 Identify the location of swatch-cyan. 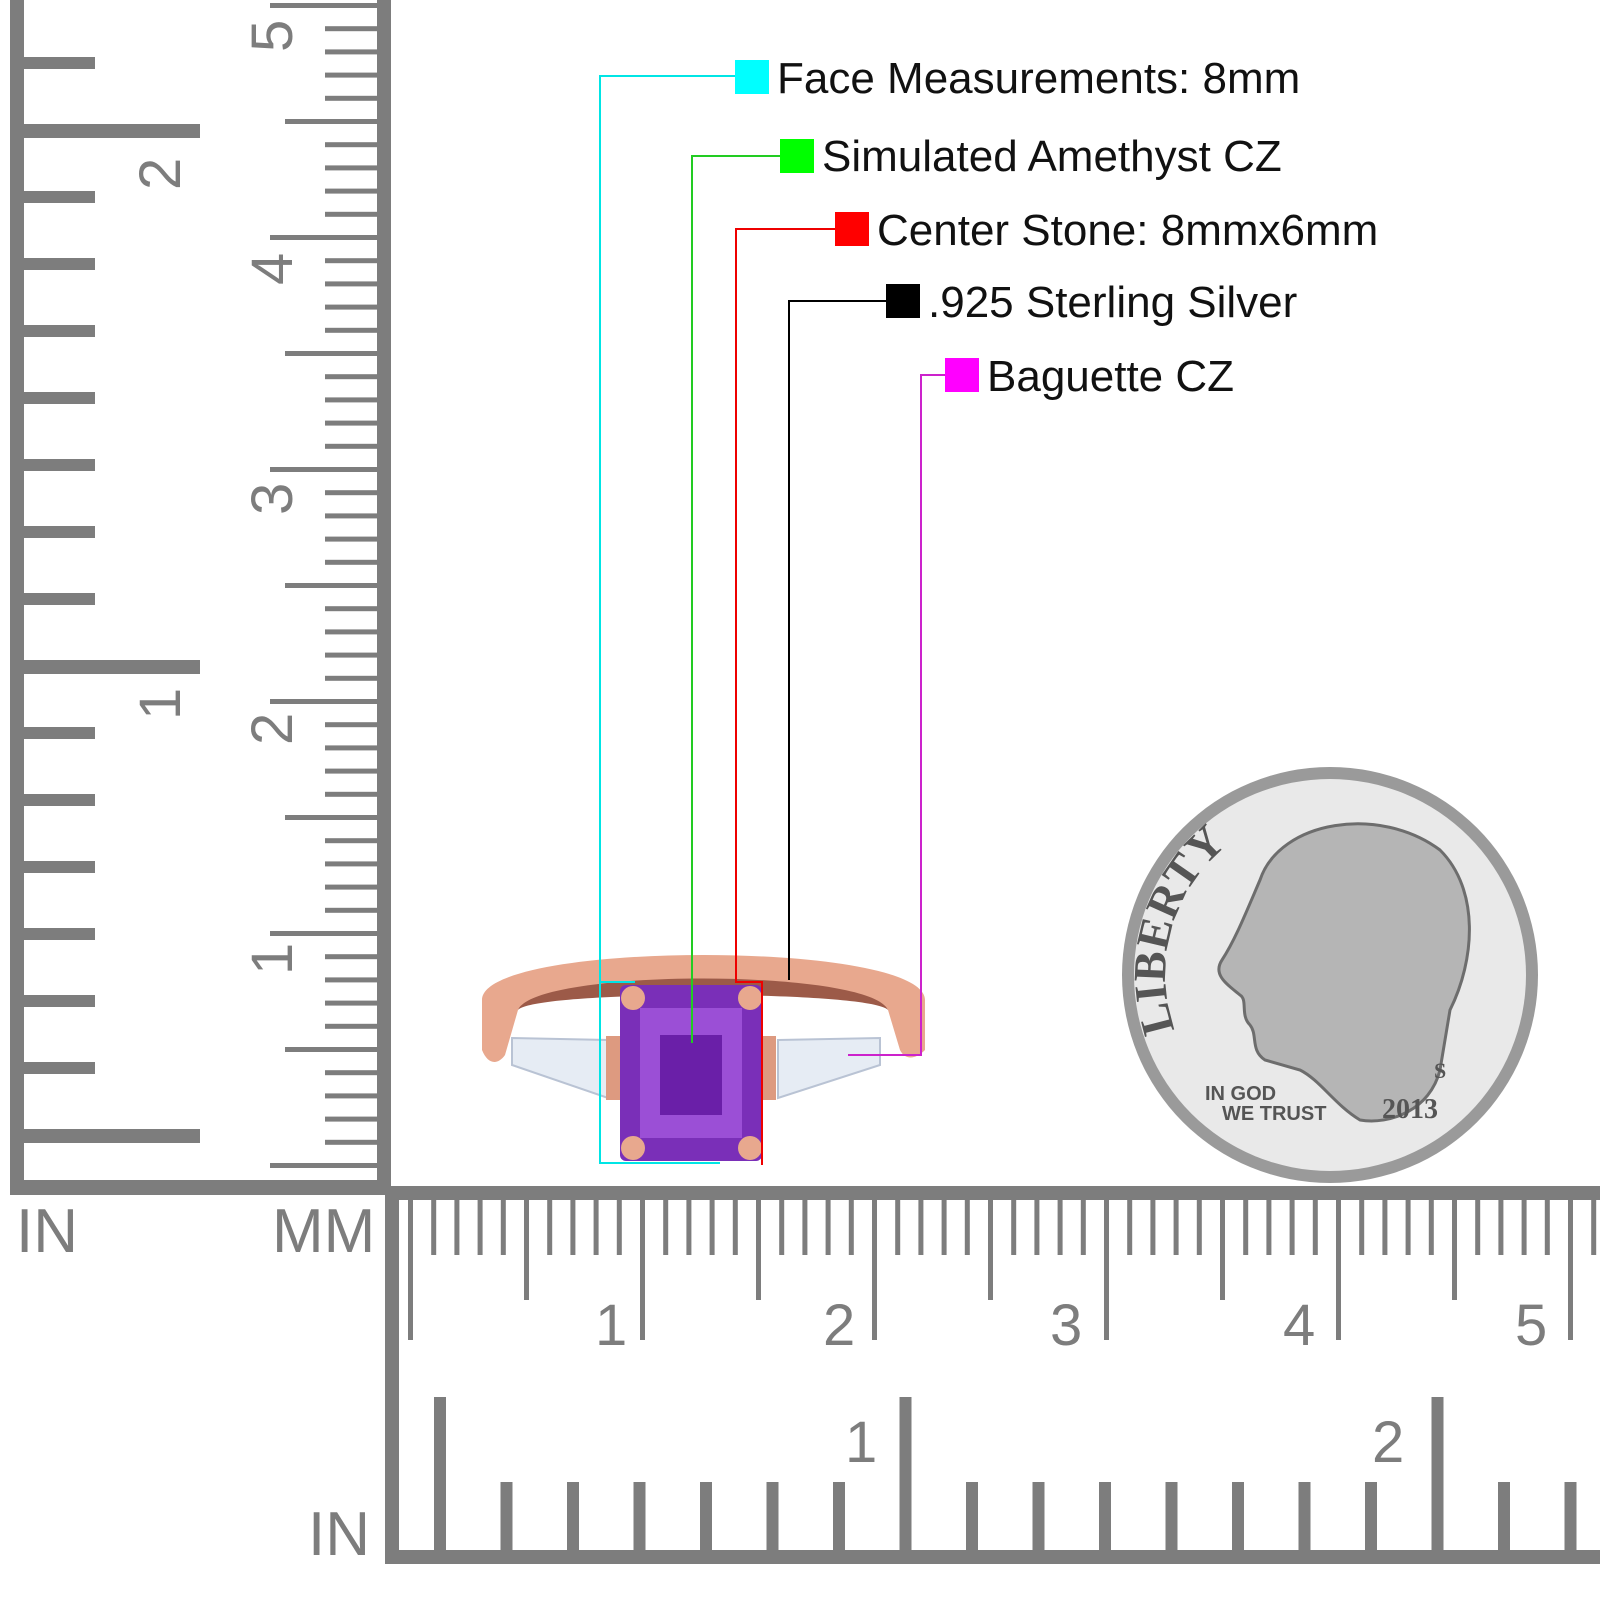
(752, 77).